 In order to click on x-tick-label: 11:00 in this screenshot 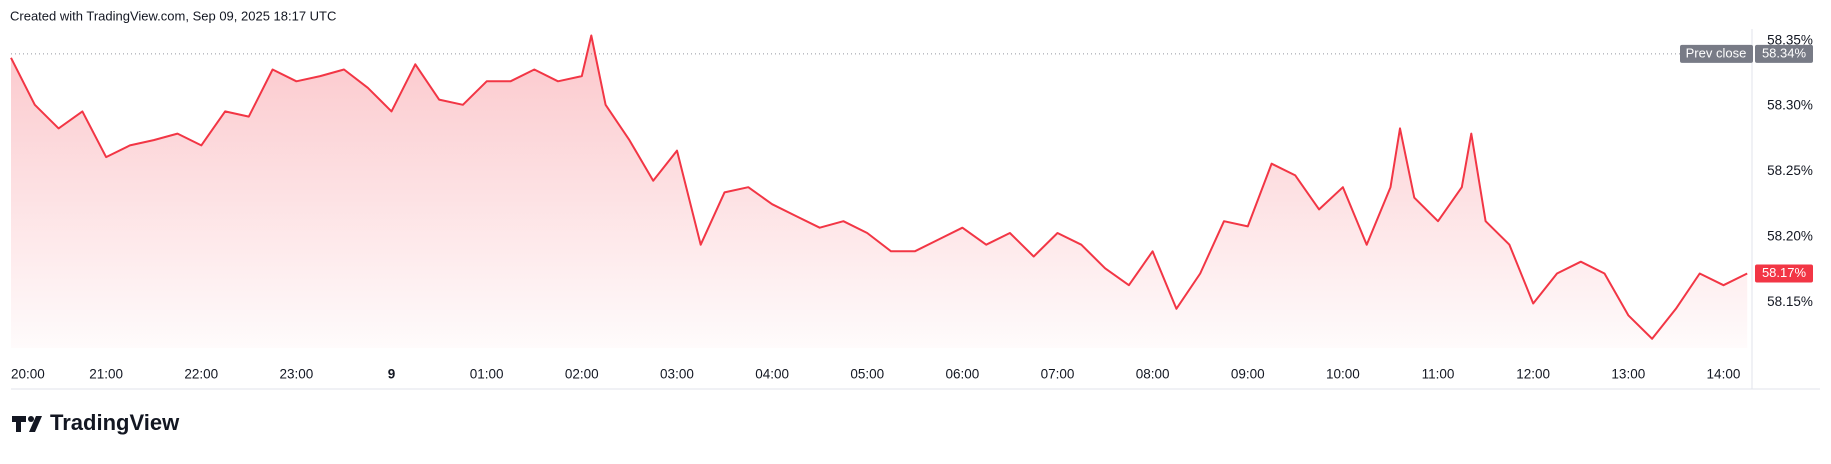, I will do `click(1438, 374)`.